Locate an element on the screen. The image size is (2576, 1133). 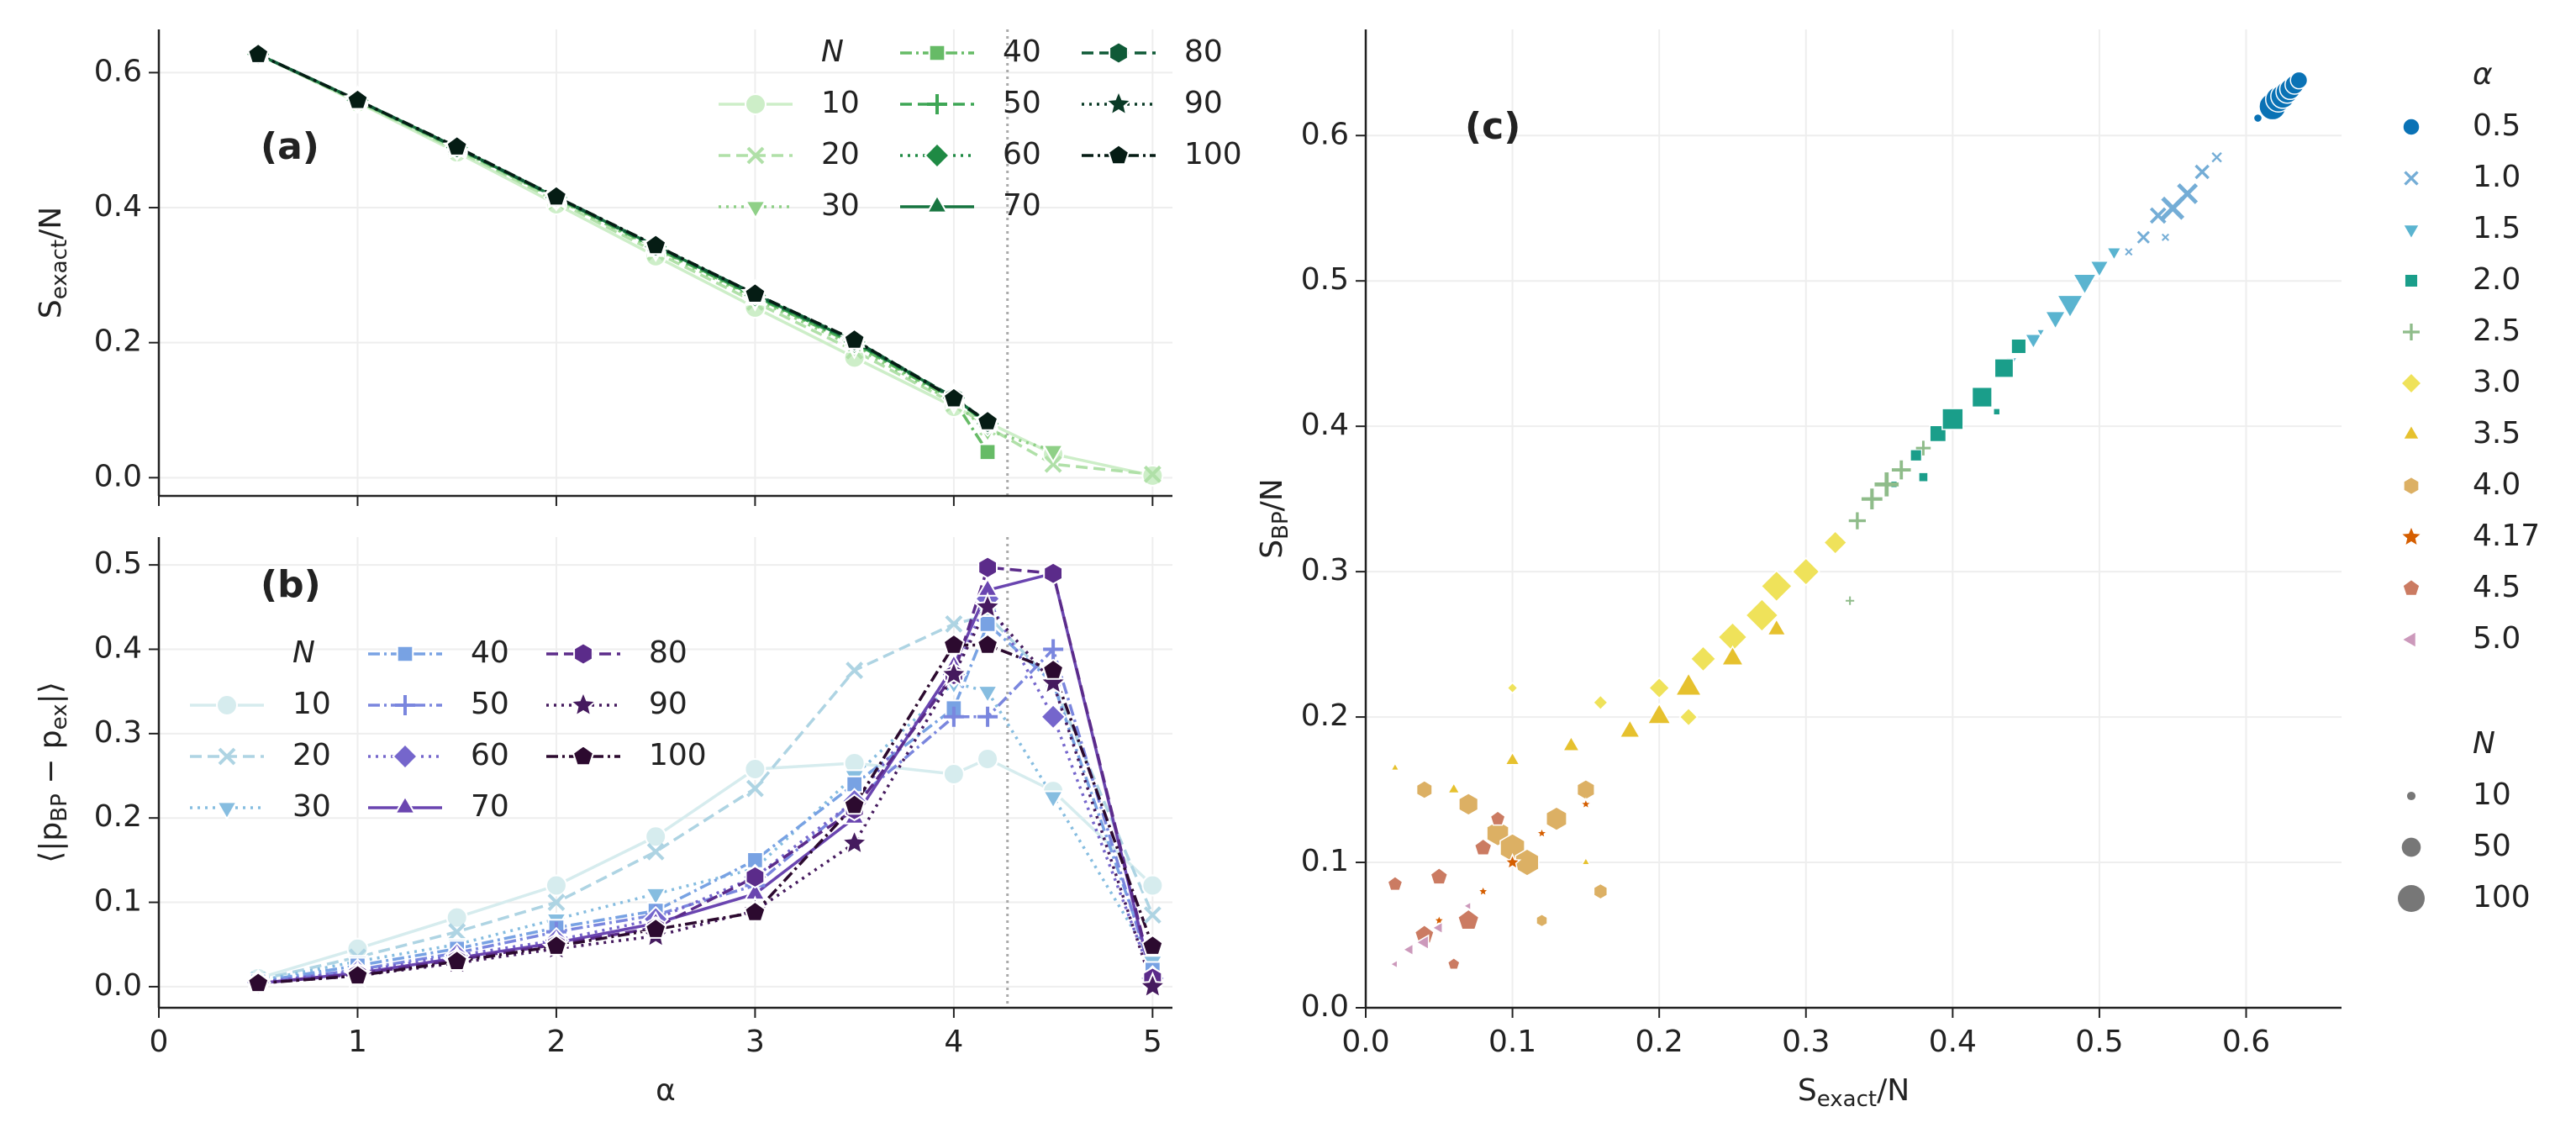
label-part: BP is located at coordinates (1280, 525).